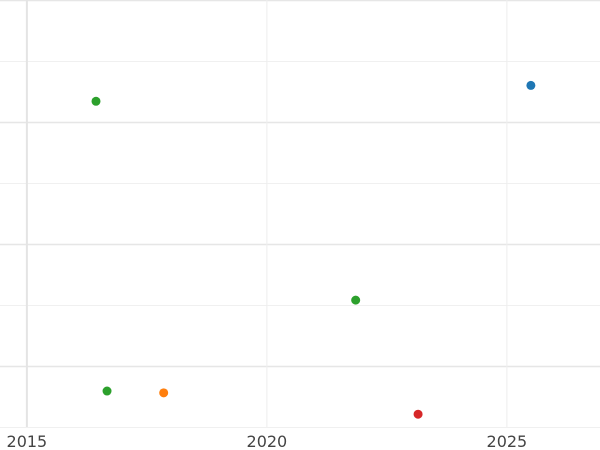 The image size is (600, 450). I want to click on x-tick-label: 2015, so click(27, 441).